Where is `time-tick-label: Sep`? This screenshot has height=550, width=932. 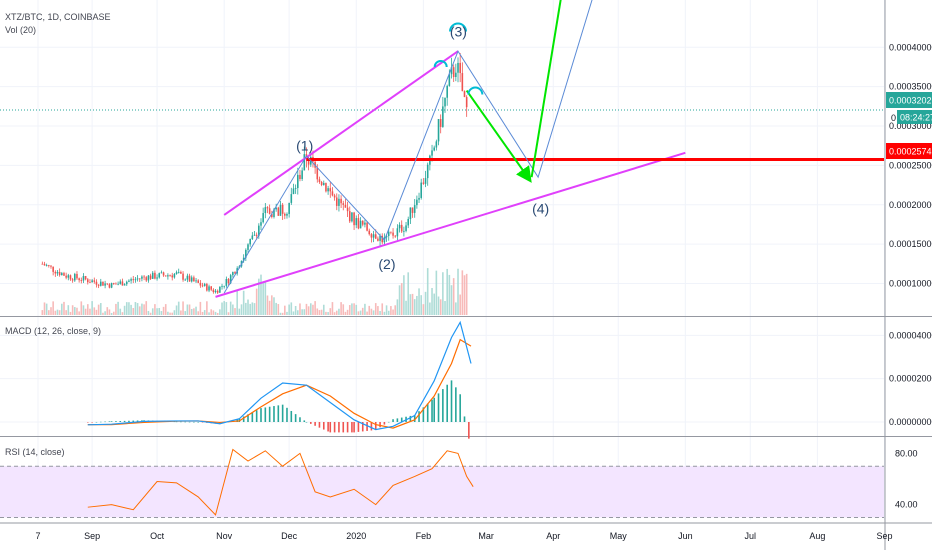
time-tick-label: Sep is located at coordinates (885, 536).